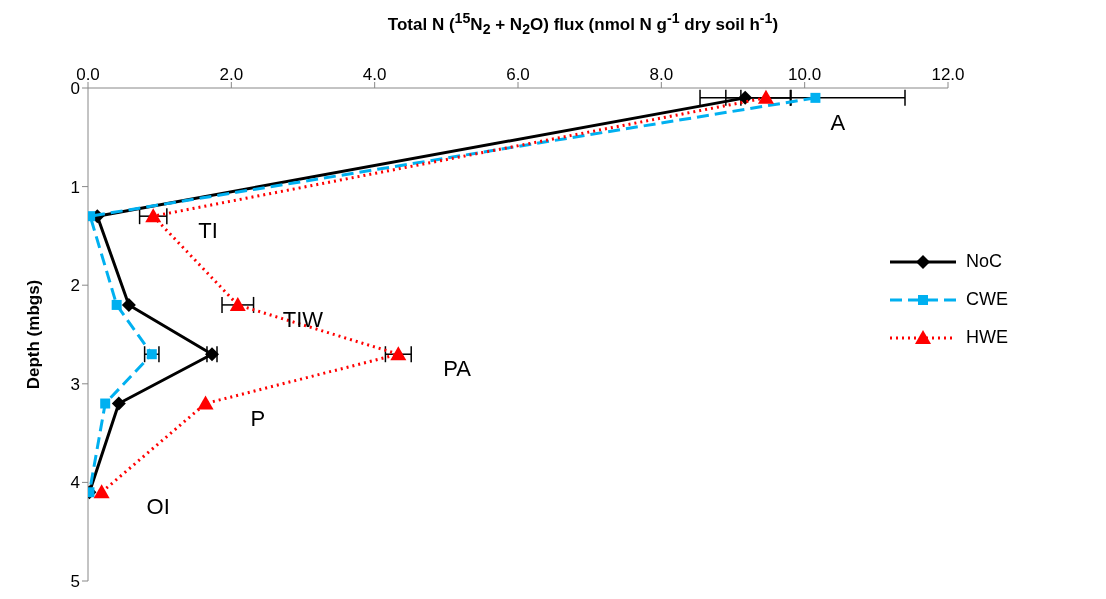  I want to click on annotation: TIW, so click(303, 319).